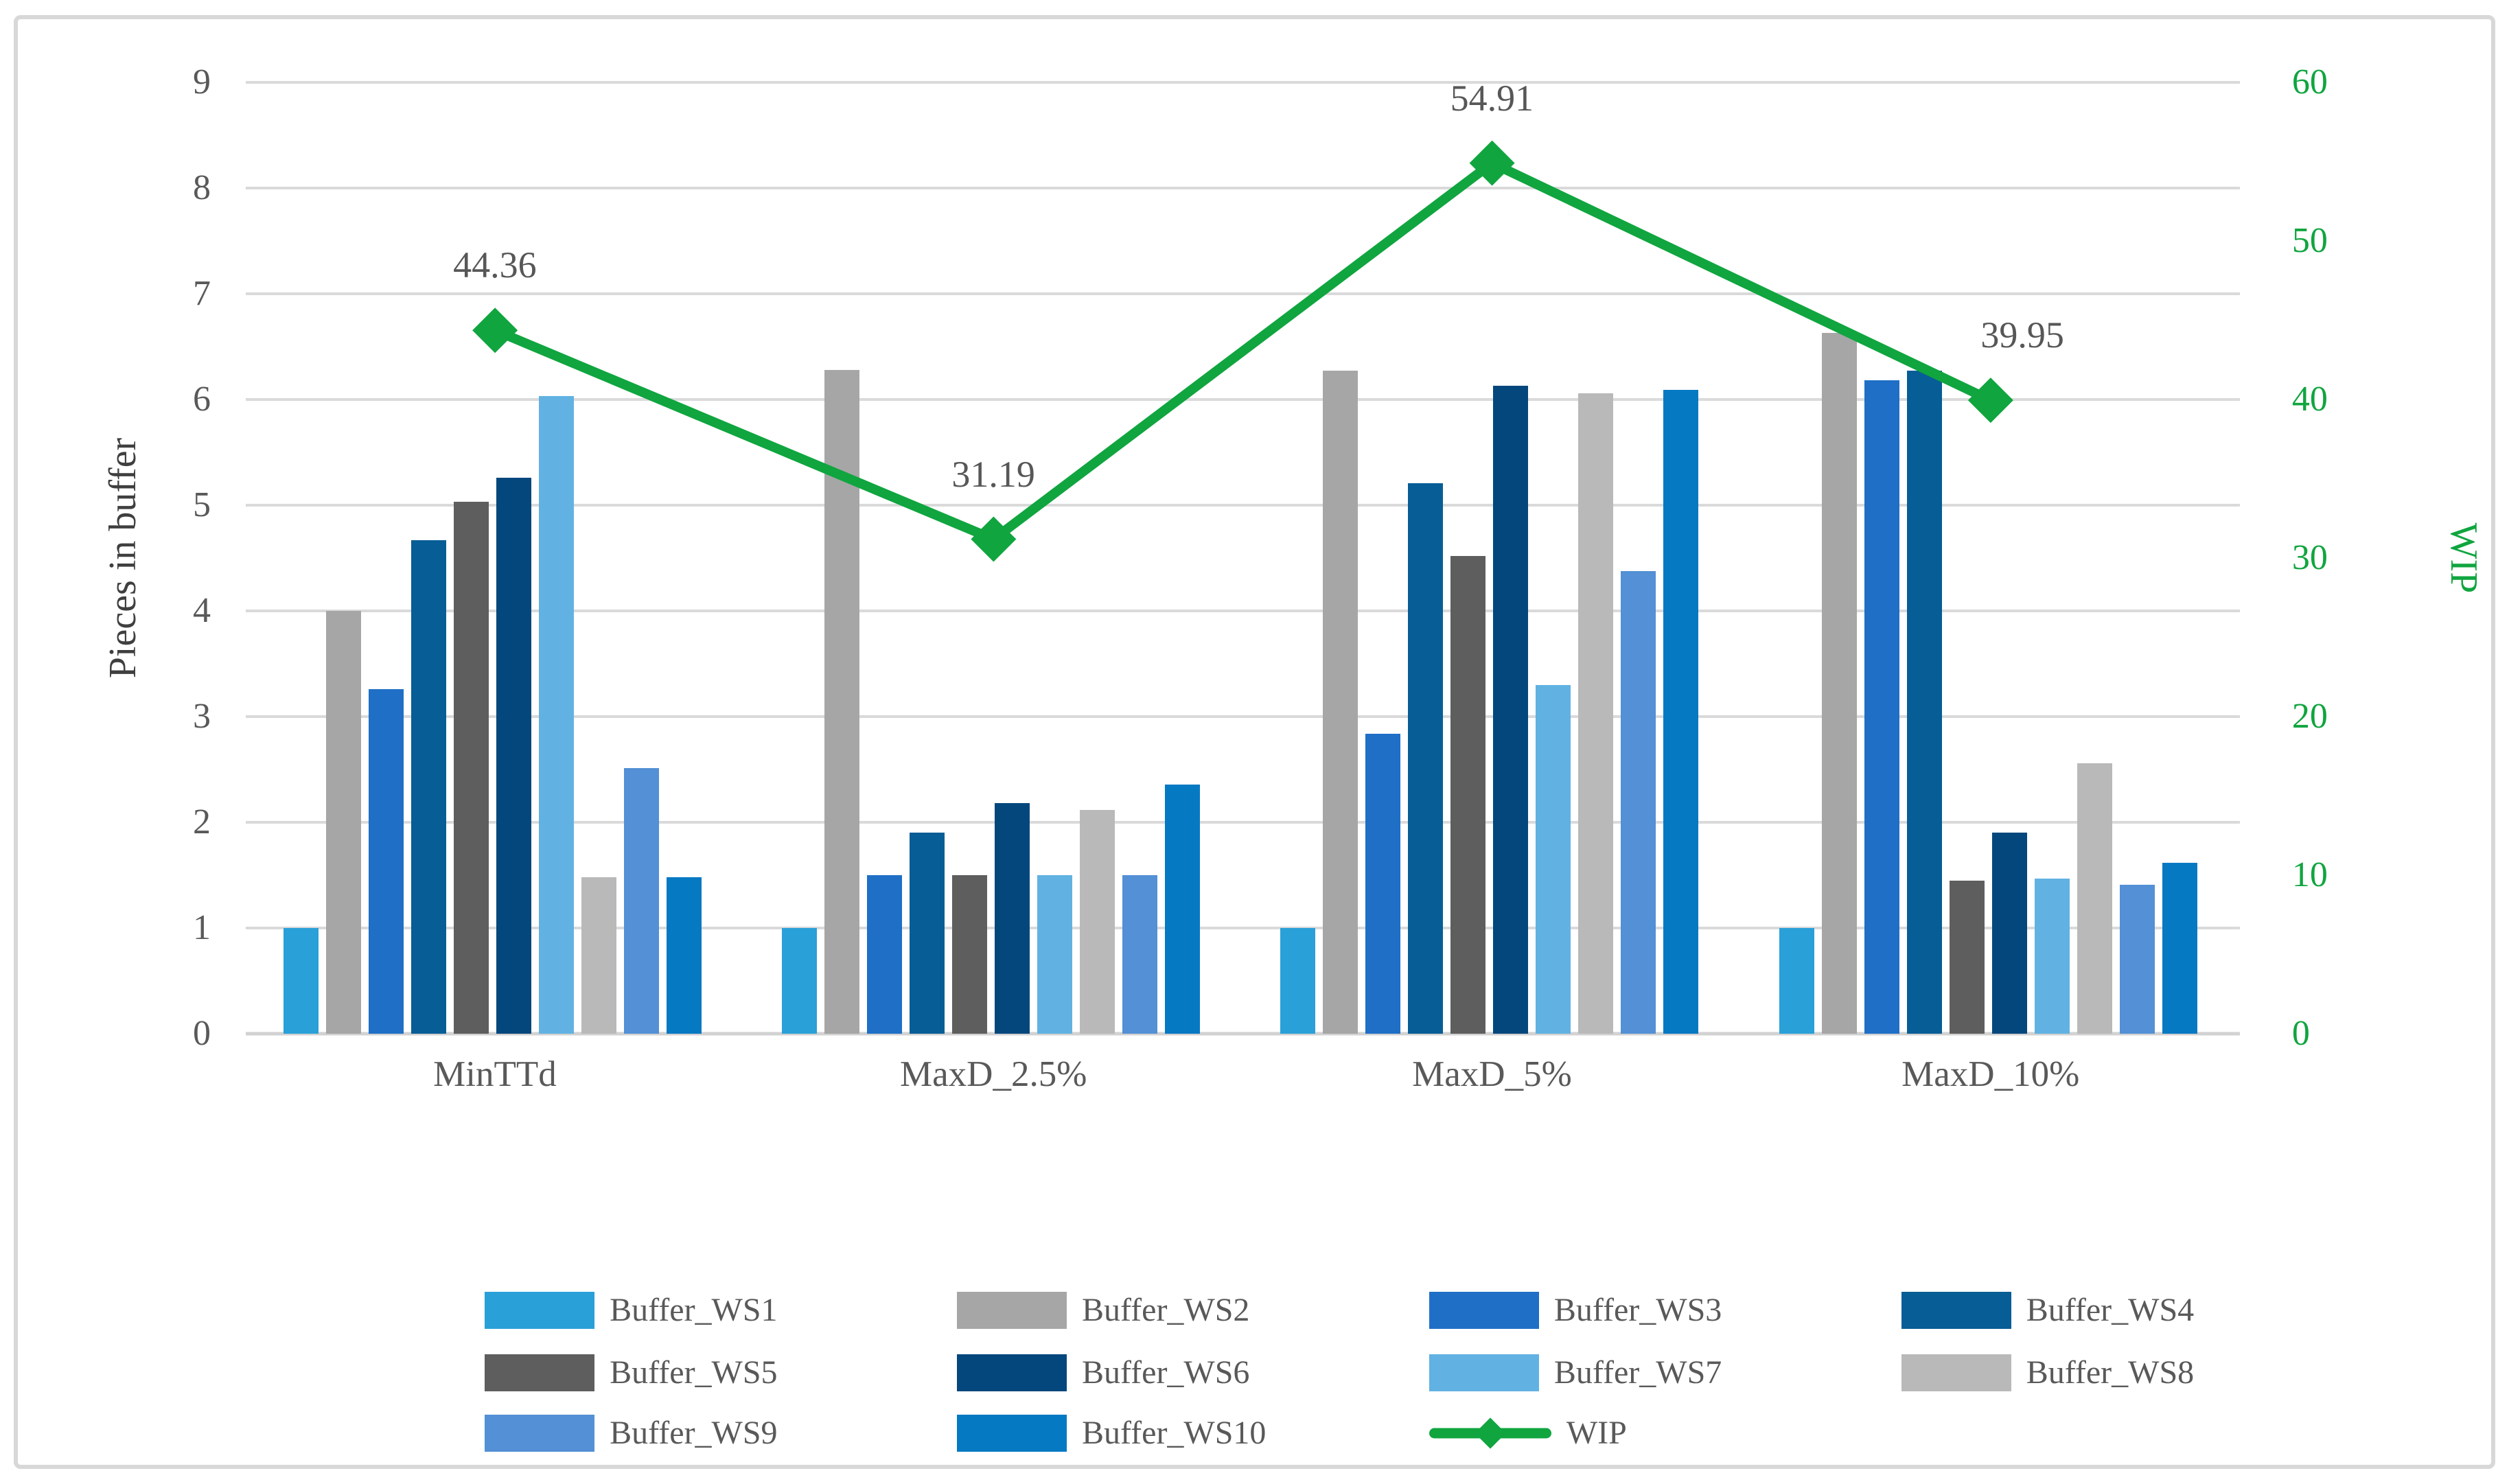  What do you see at coordinates (1681, 712) in the screenshot?
I see `bar-Buffer_WS10-MaxD_5%` at bounding box center [1681, 712].